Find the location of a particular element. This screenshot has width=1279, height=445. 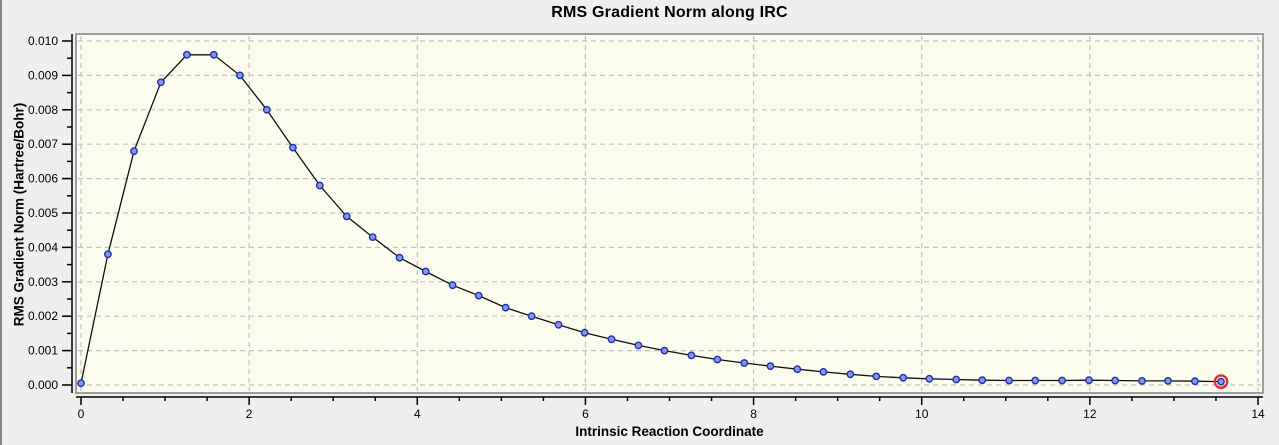

x-tick-label: 4 is located at coordinates (417, 414).